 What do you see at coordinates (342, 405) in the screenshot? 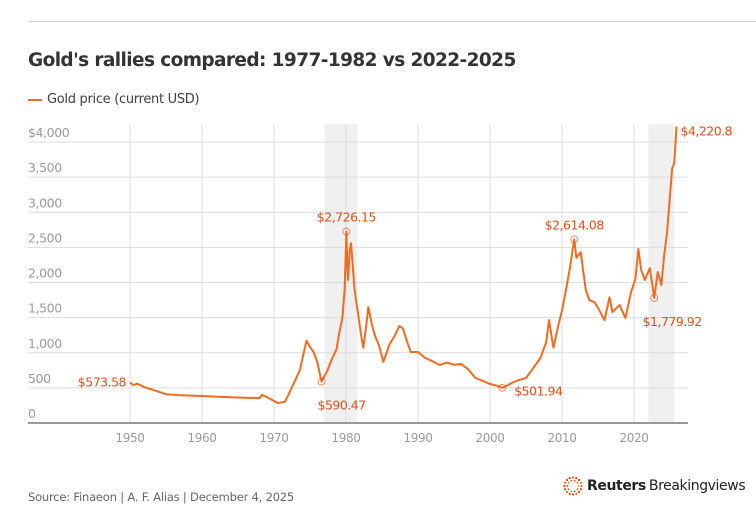
I see `annotation-label: $590.47` at bounding box center [342, 405].